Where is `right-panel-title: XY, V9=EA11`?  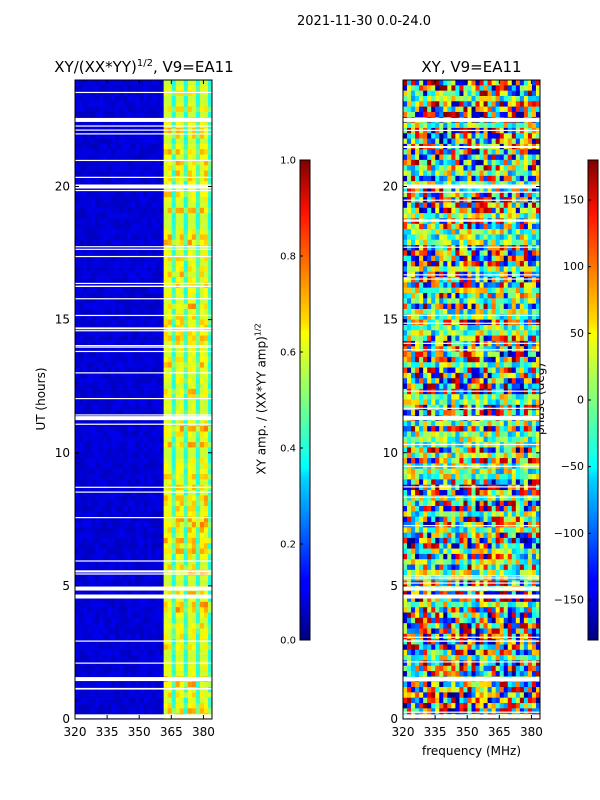 right-panel-title: XY, V9=EA11 is located at coordinates (471, 67).